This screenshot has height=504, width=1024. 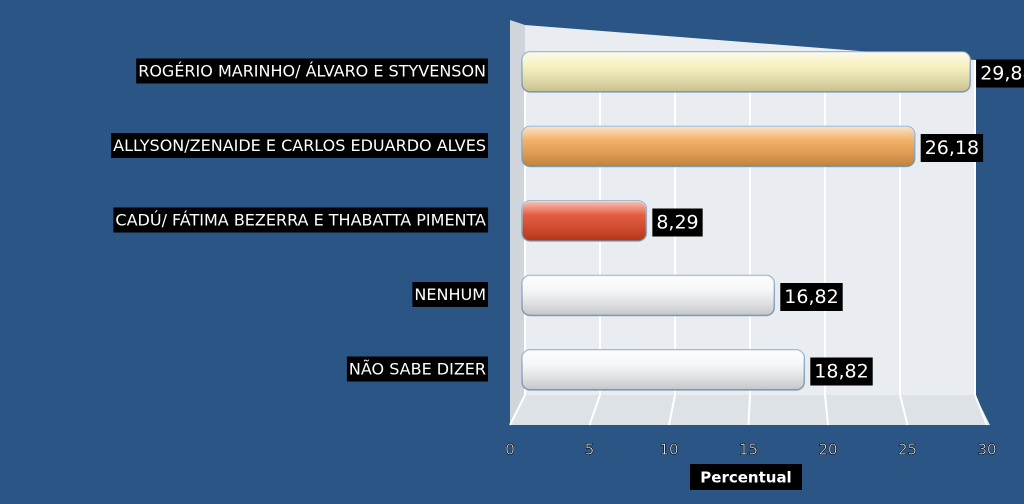 What do you see at coordinates (517, 222) in the screenshot?
I see `side-wall` at bounding box center [517, 222].